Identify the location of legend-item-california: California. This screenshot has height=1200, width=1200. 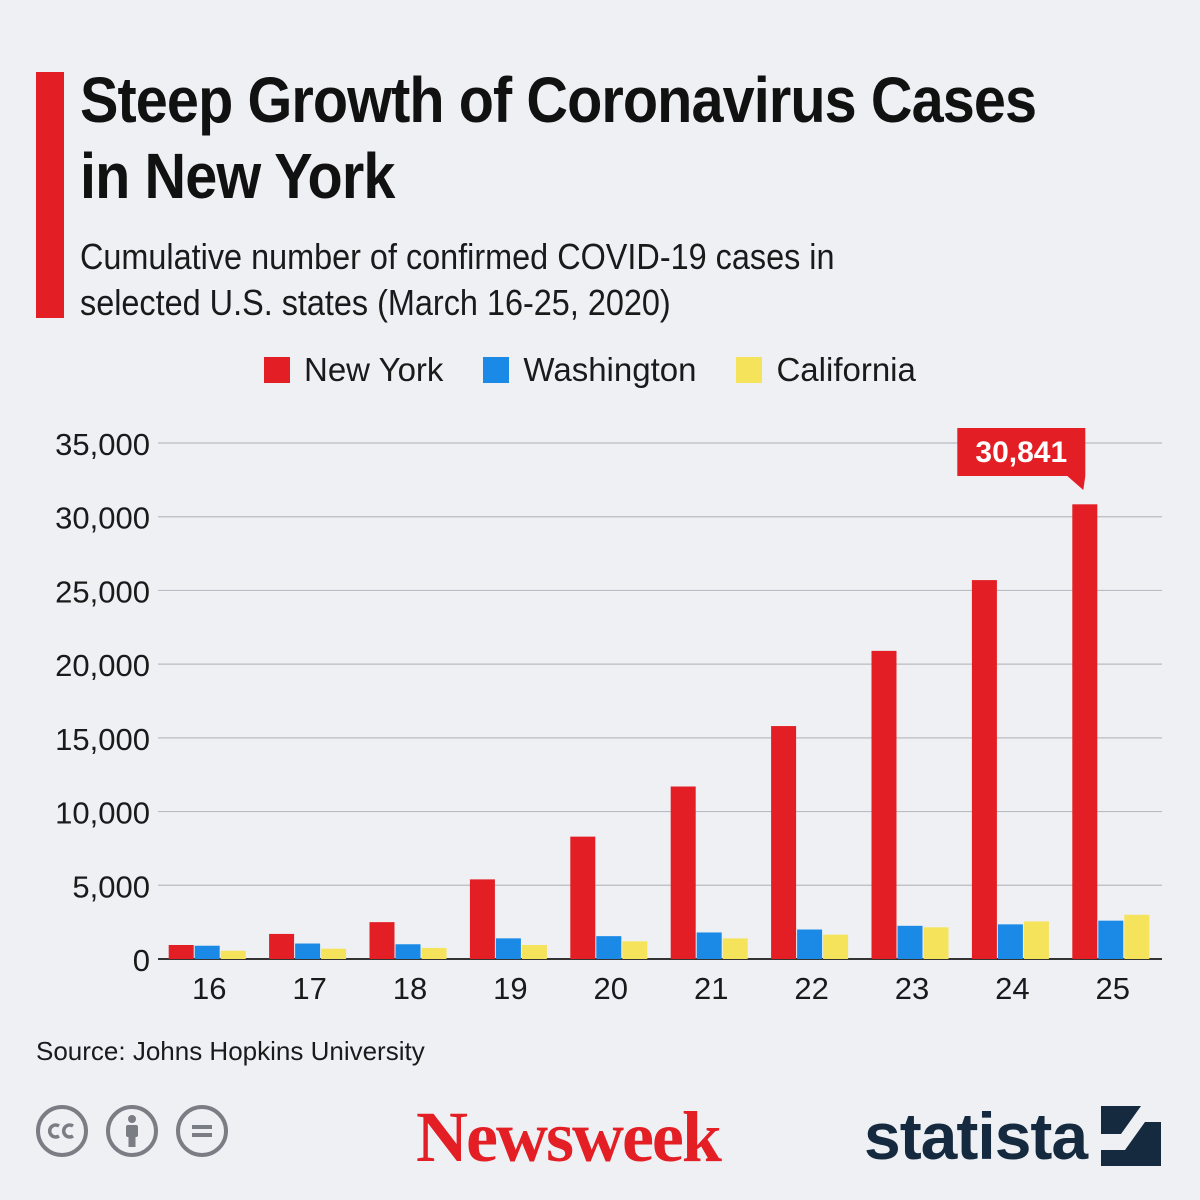
(826, 370).